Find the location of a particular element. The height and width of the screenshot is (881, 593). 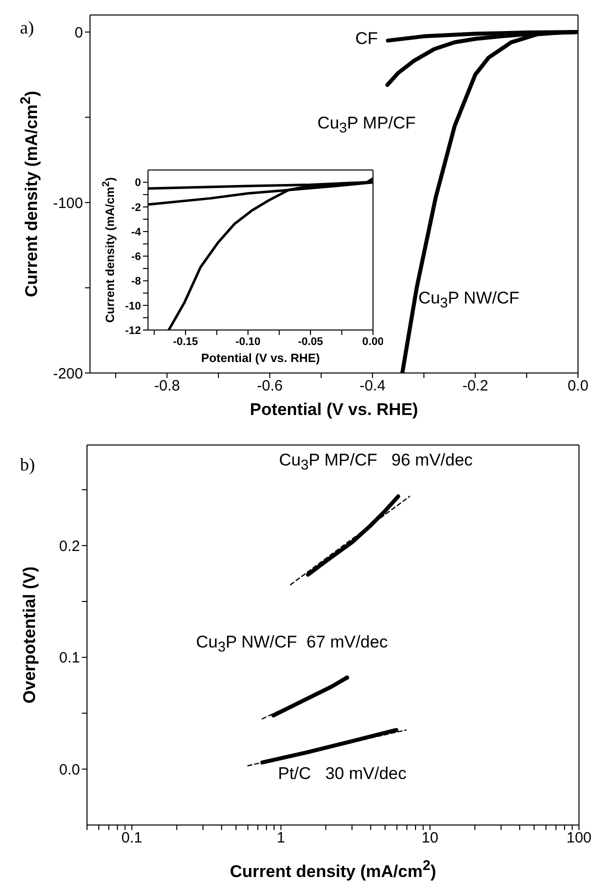

x-tick-label: -0.8 is located at coordinates (167, 386).